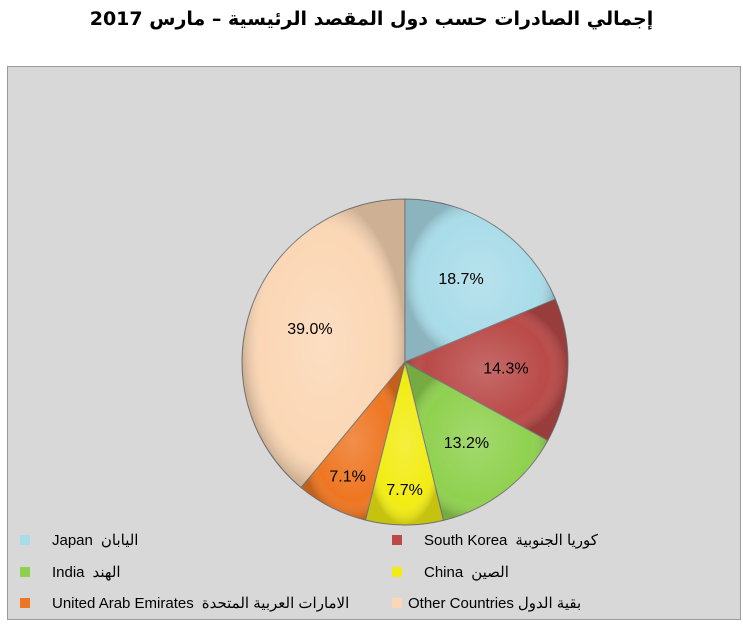 This screenshot has width=743, height=624. I want to click on legend-label-en: China, so click(444, 572).